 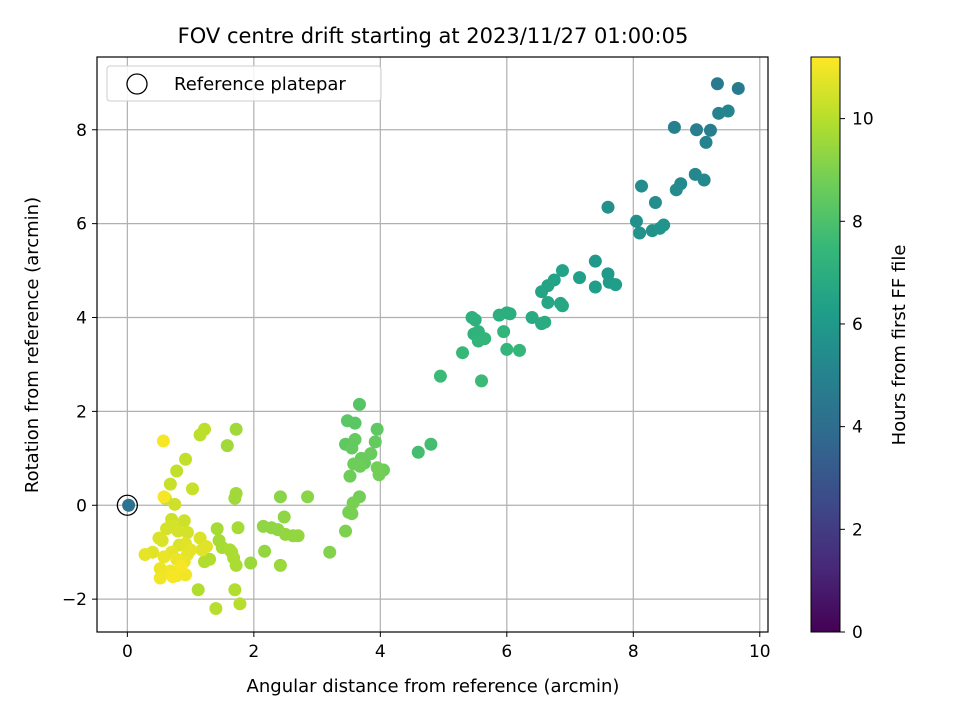 What do you see at coordinates (433, 686) in the screenshot?
I see `x-axis-label: Angular distance from reference (arcmin)` at bounding box center [433, 686].